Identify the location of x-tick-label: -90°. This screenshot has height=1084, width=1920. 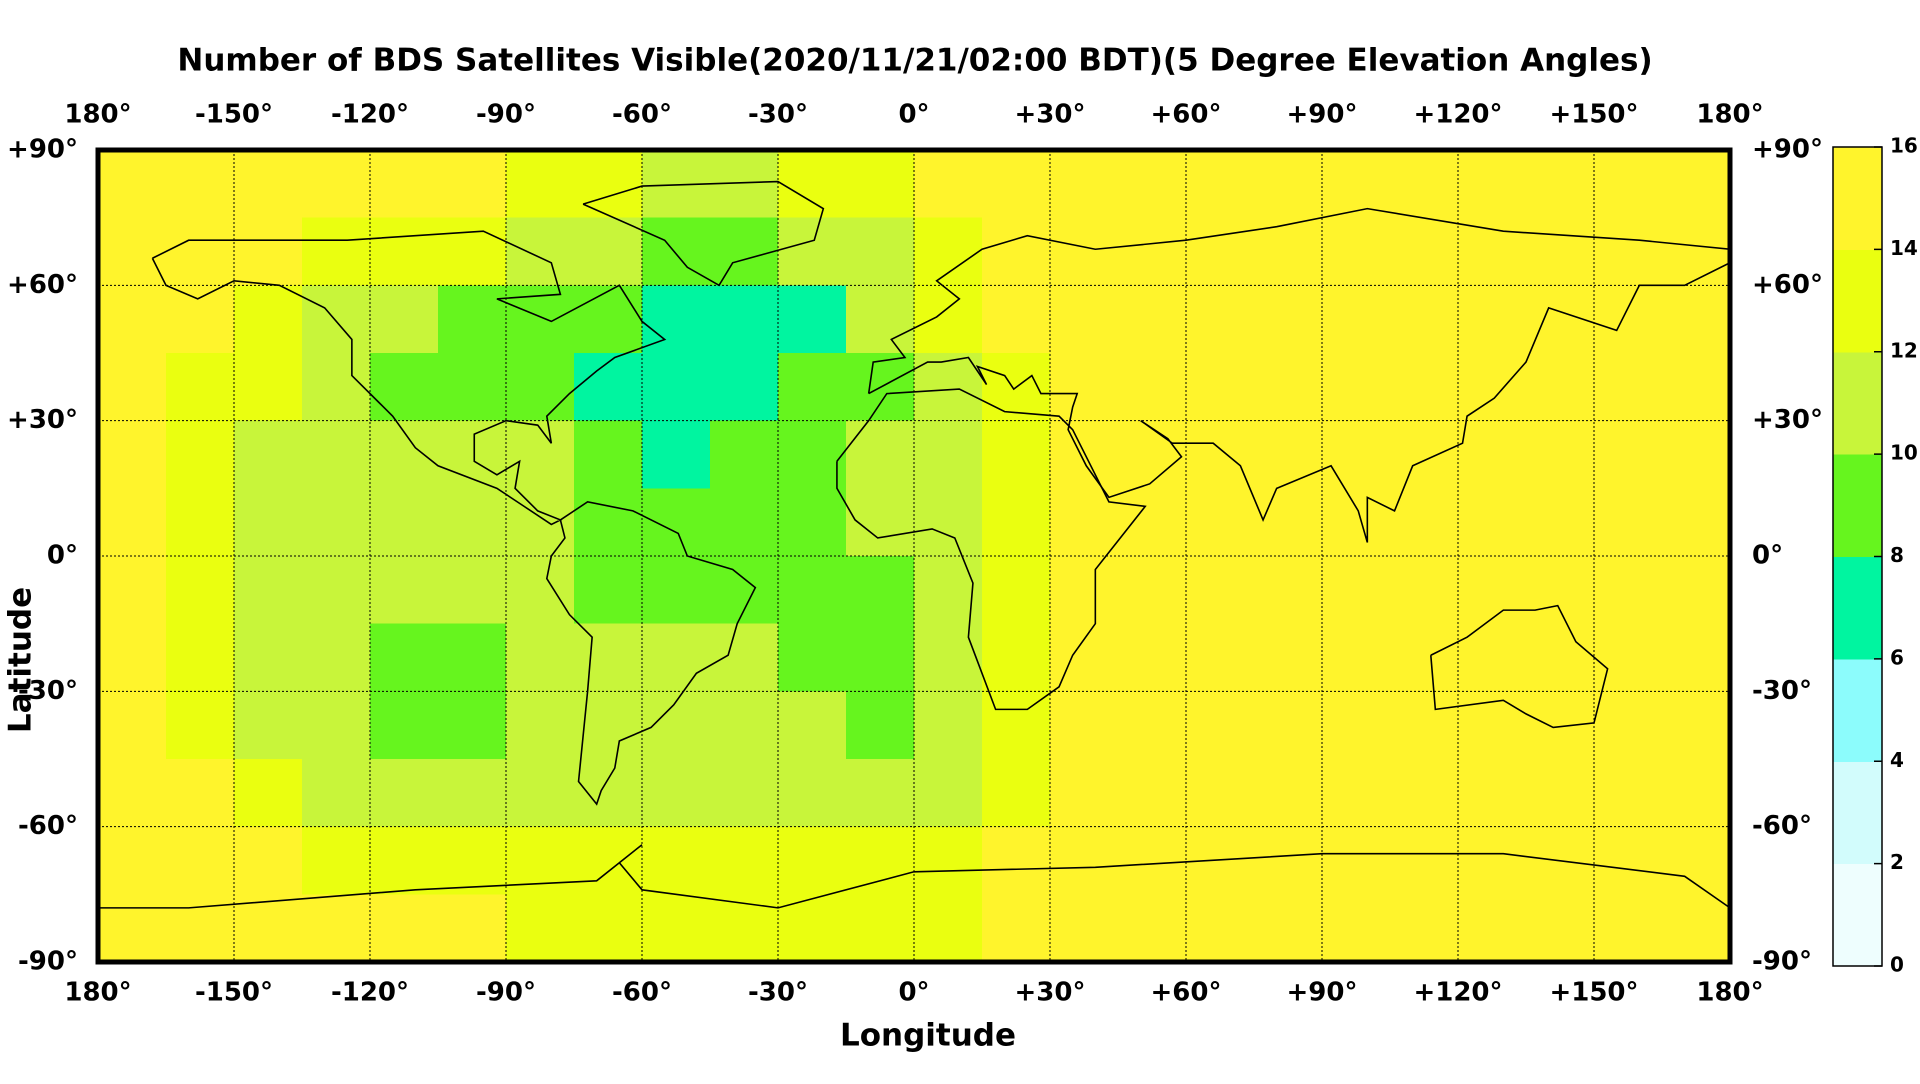
(506, 115).